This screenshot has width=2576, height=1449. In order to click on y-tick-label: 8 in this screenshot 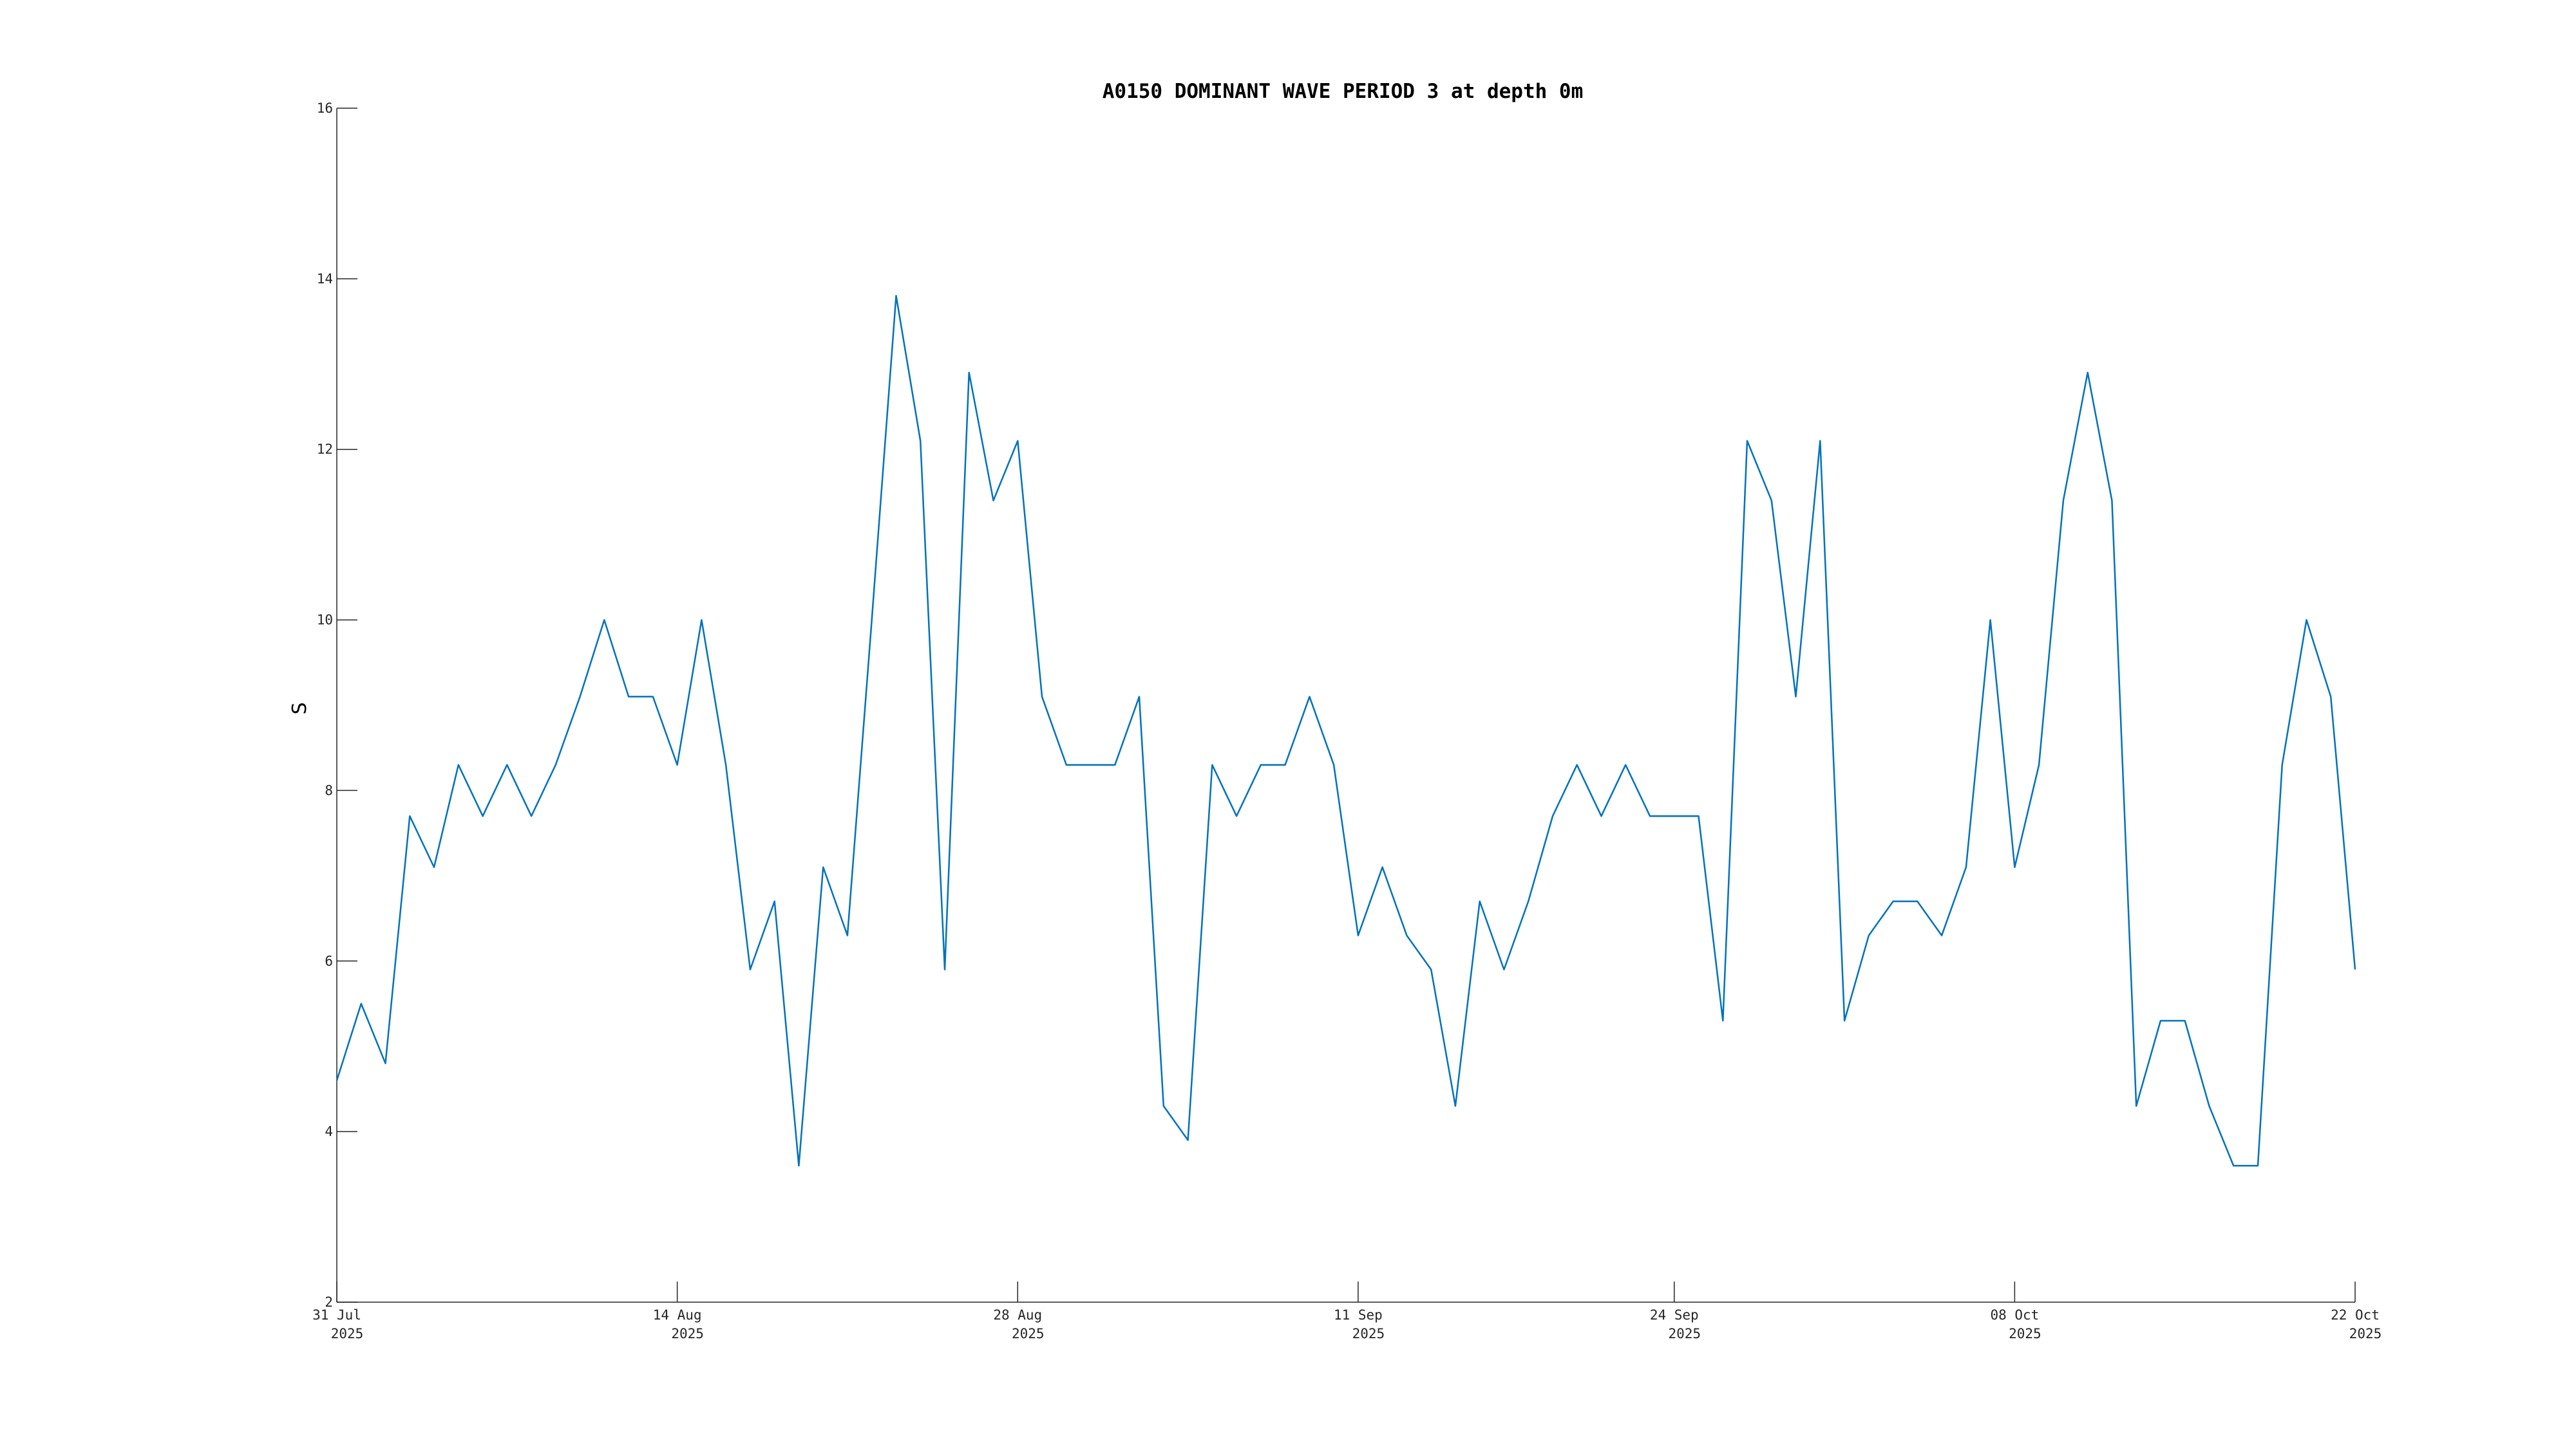, I will do `click(329, 790)`.